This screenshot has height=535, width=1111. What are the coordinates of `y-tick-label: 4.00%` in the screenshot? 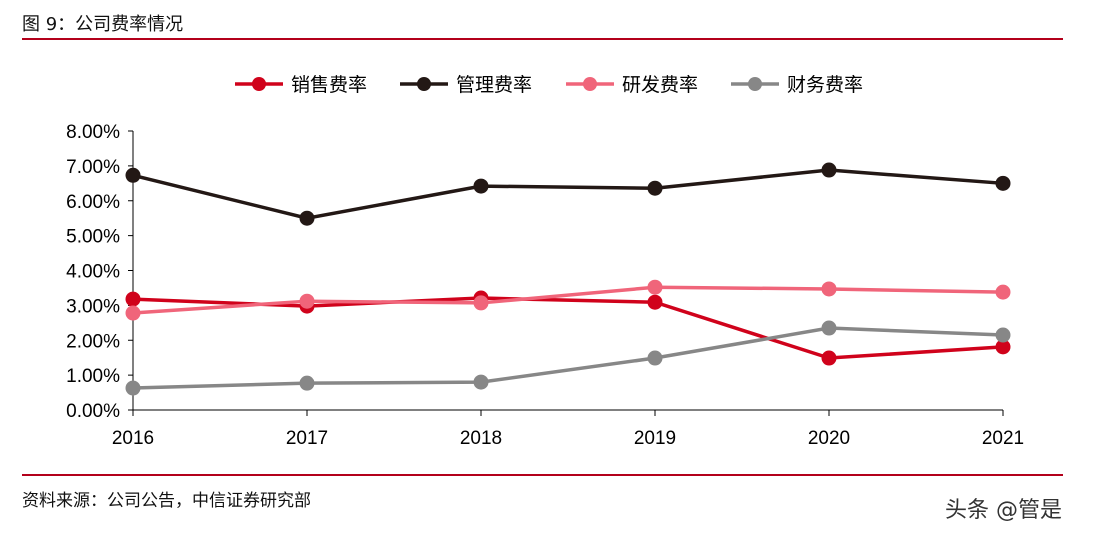 It's located at (93, 272).